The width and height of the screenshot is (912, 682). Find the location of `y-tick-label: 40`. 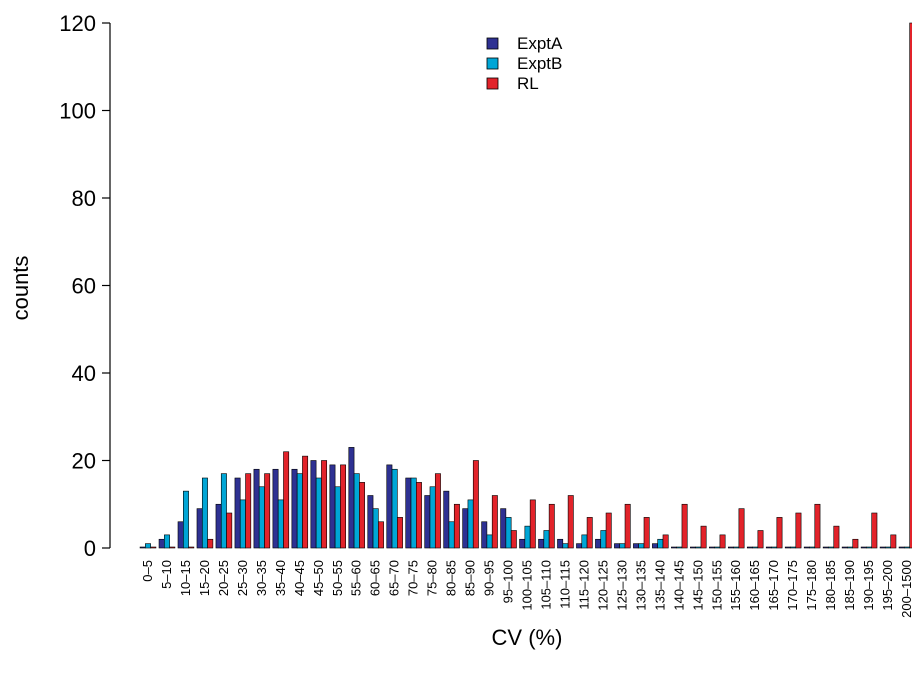

y-tick-label: 40 is located at coordinates (84, 373).